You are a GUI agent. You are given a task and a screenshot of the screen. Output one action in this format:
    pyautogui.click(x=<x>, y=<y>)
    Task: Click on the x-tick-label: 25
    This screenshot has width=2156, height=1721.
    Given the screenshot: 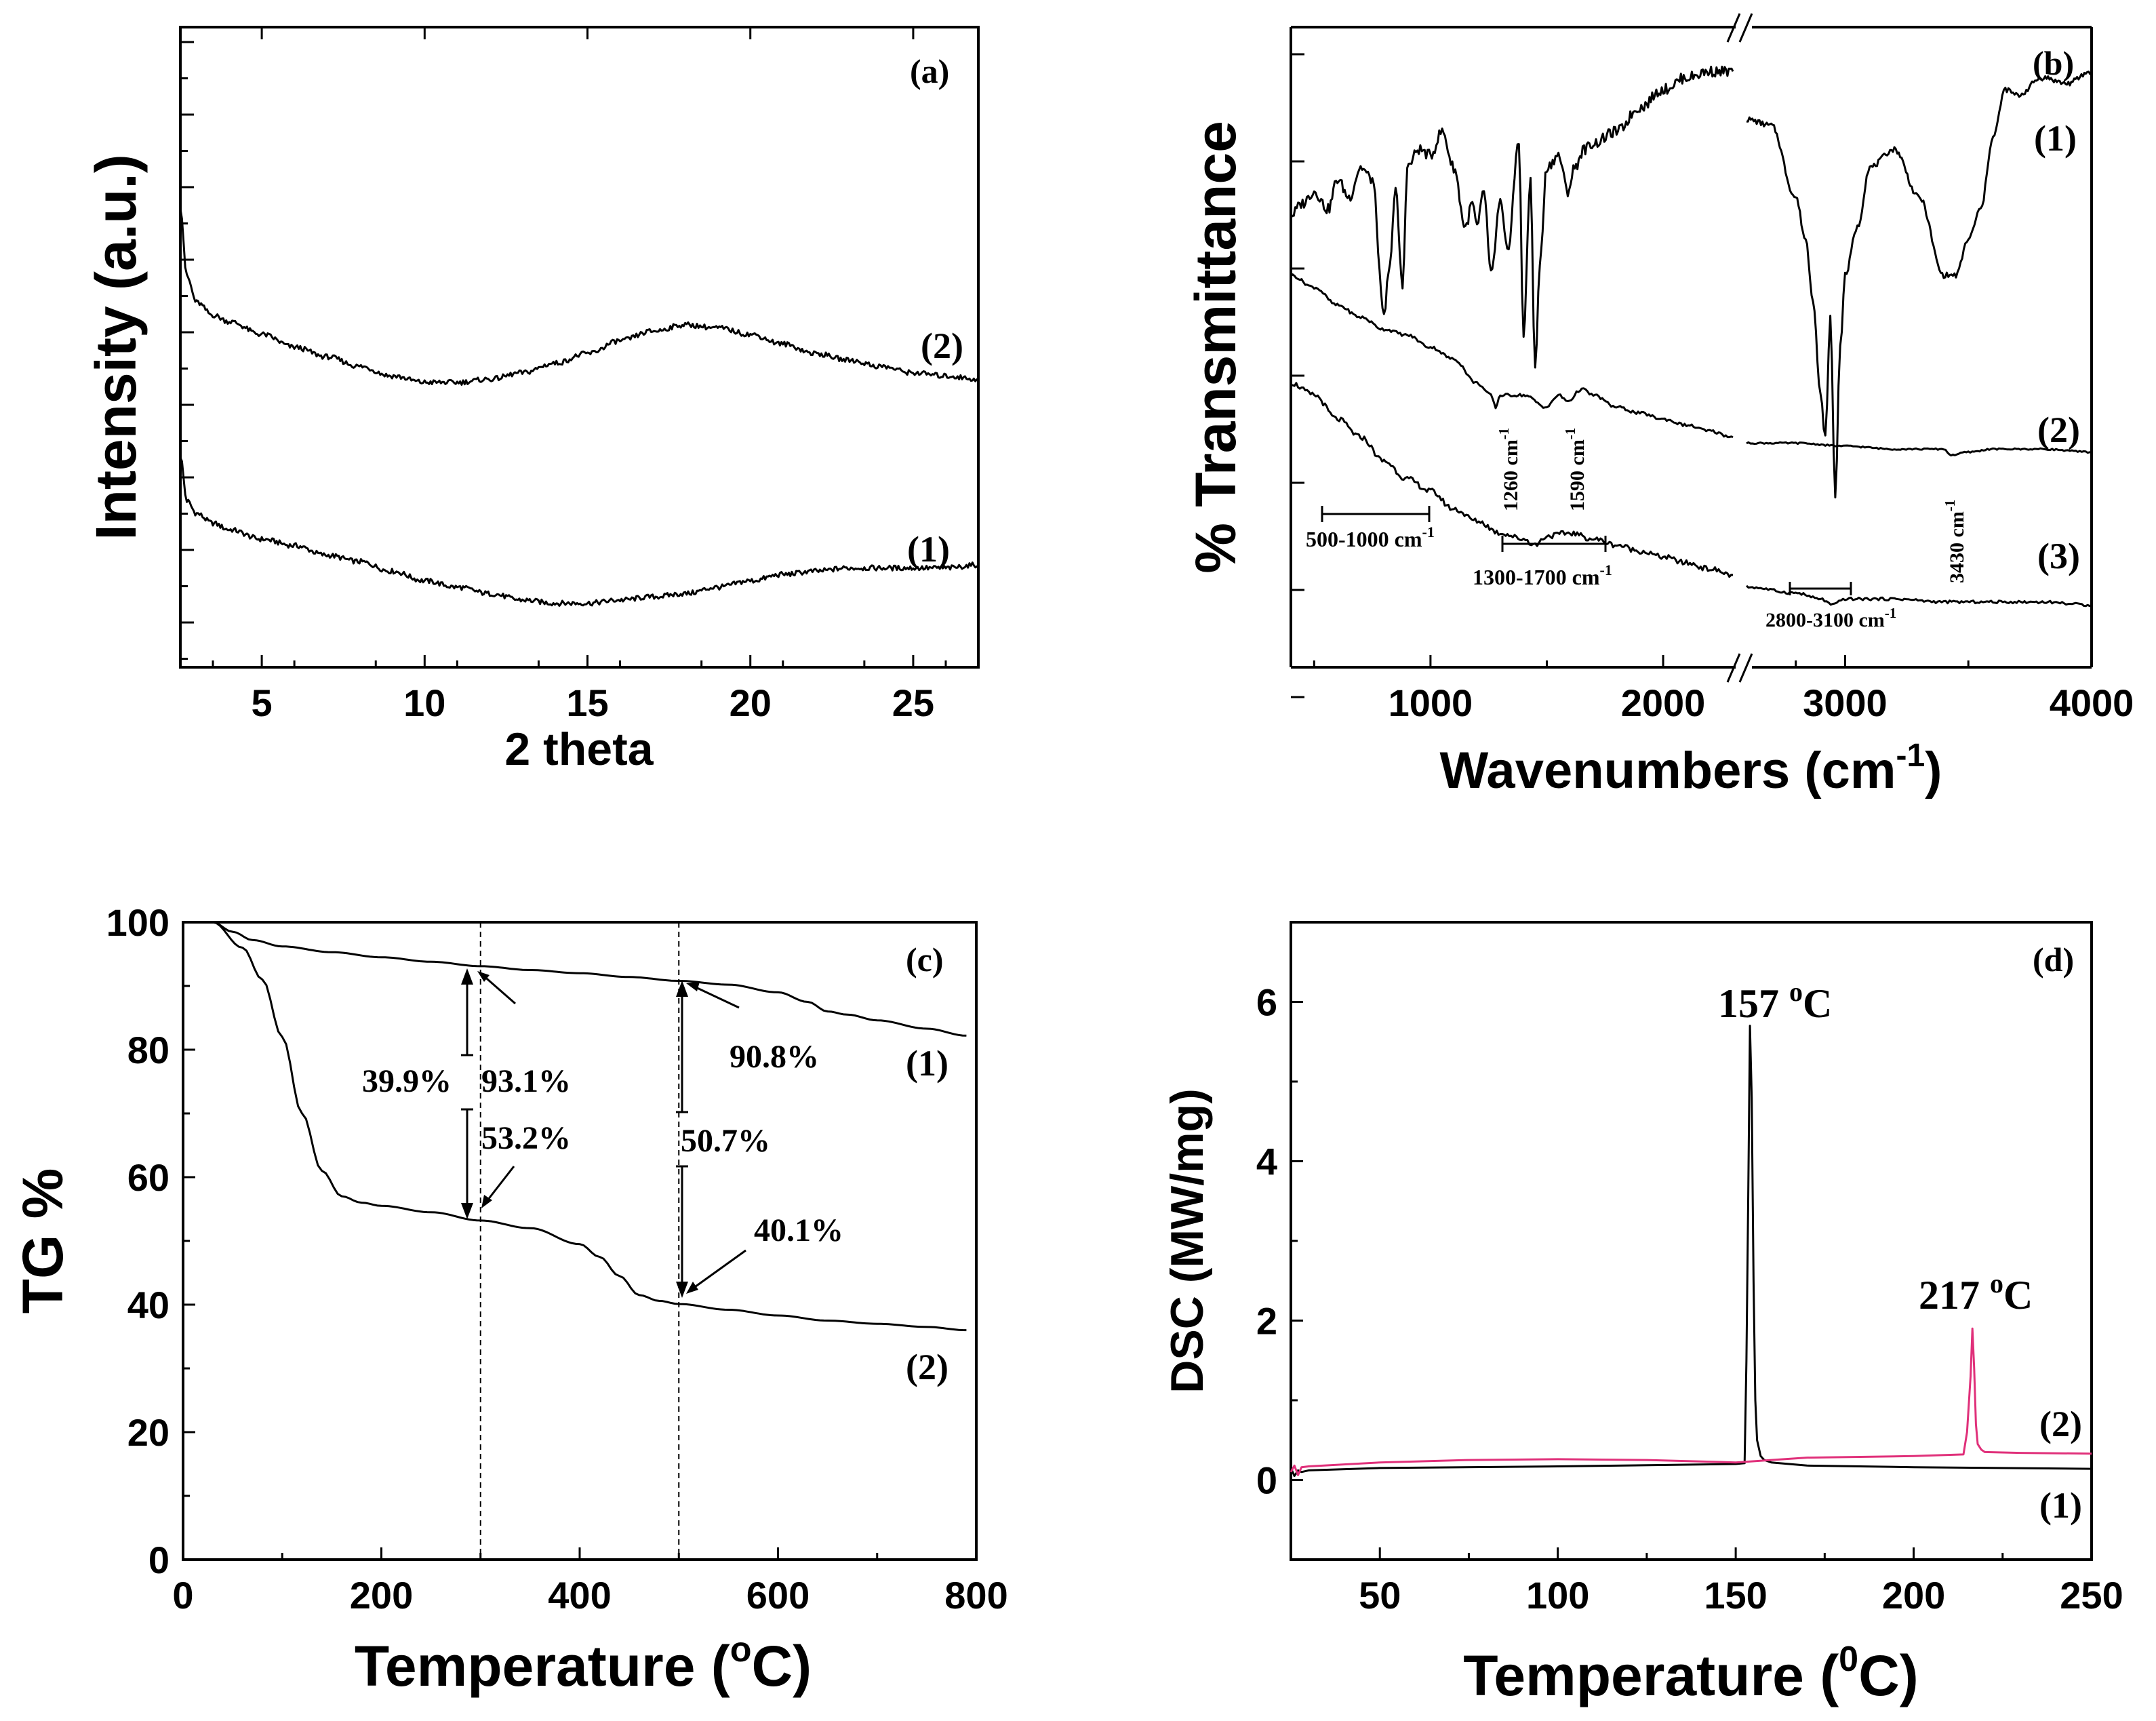 What is the action you would take?
    pyautogui.click(x=913, y=703)
    